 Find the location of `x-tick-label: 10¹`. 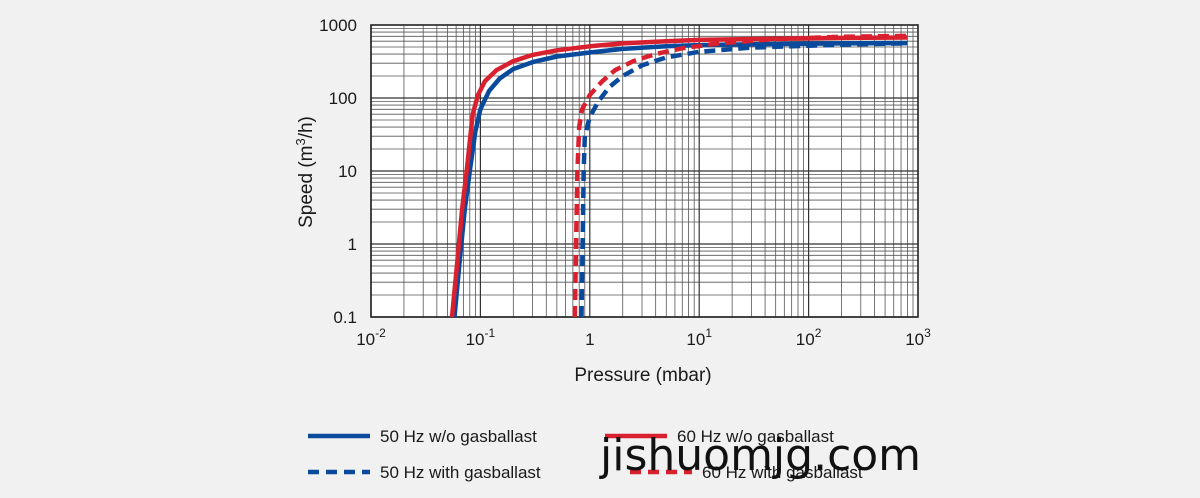

x-tick-label: 10¹ is located at coordinates (699, 337).